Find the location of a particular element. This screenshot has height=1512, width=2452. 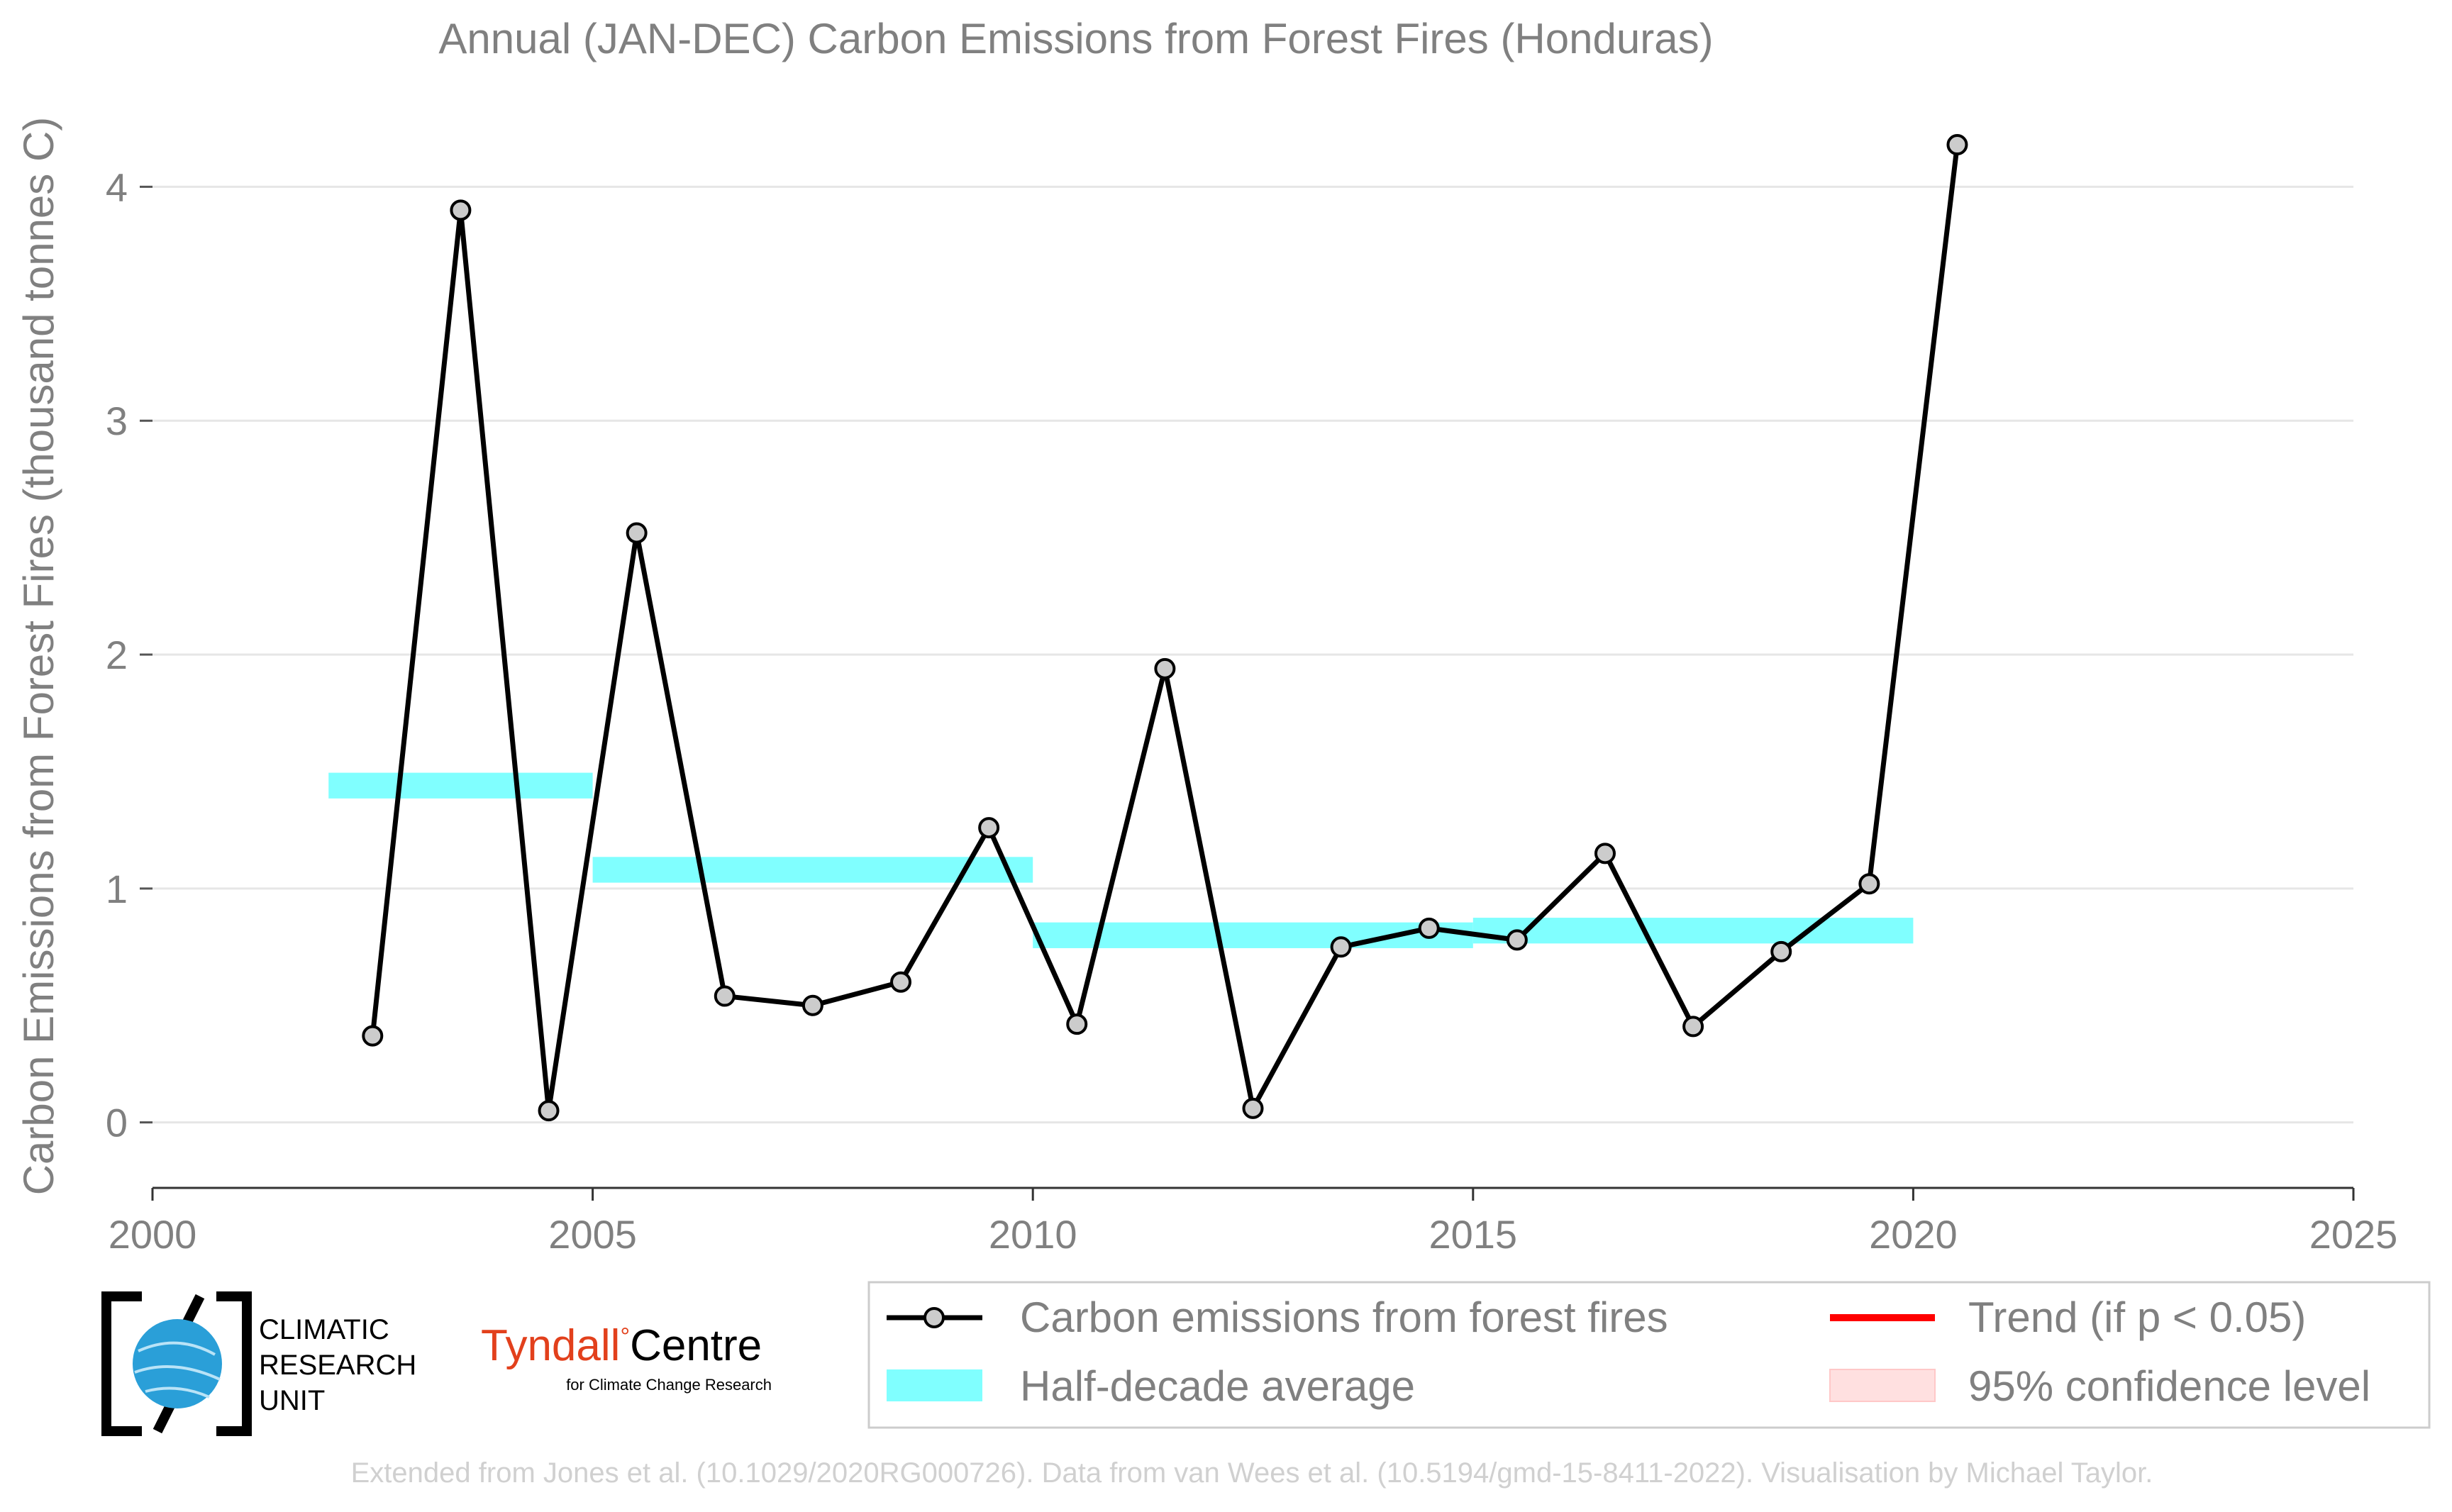

y-tick-label: 1 is located at coordinates (117, 889).